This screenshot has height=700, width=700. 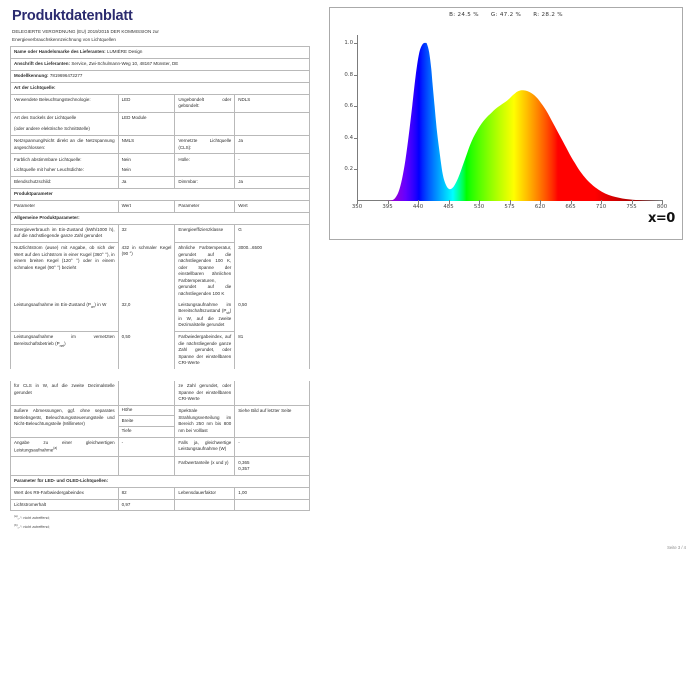 What do you see at coordinates (357, 207) in the screenshot?
I see `x-tick-label: 350` at bounding box center [357, 207].